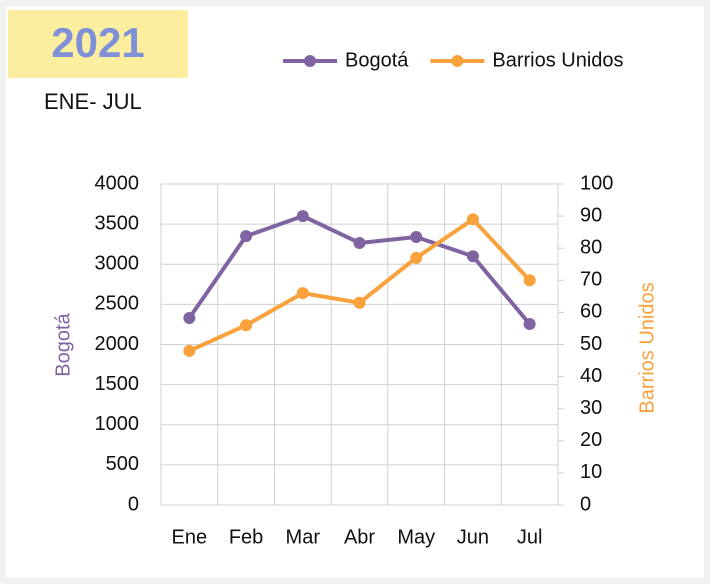 This screenshot has height=584, width=710. What do you see at coordinates (591, 472) in the screenshot?
I see `y2-tick-label: 10` at bounding box center [591, 472].